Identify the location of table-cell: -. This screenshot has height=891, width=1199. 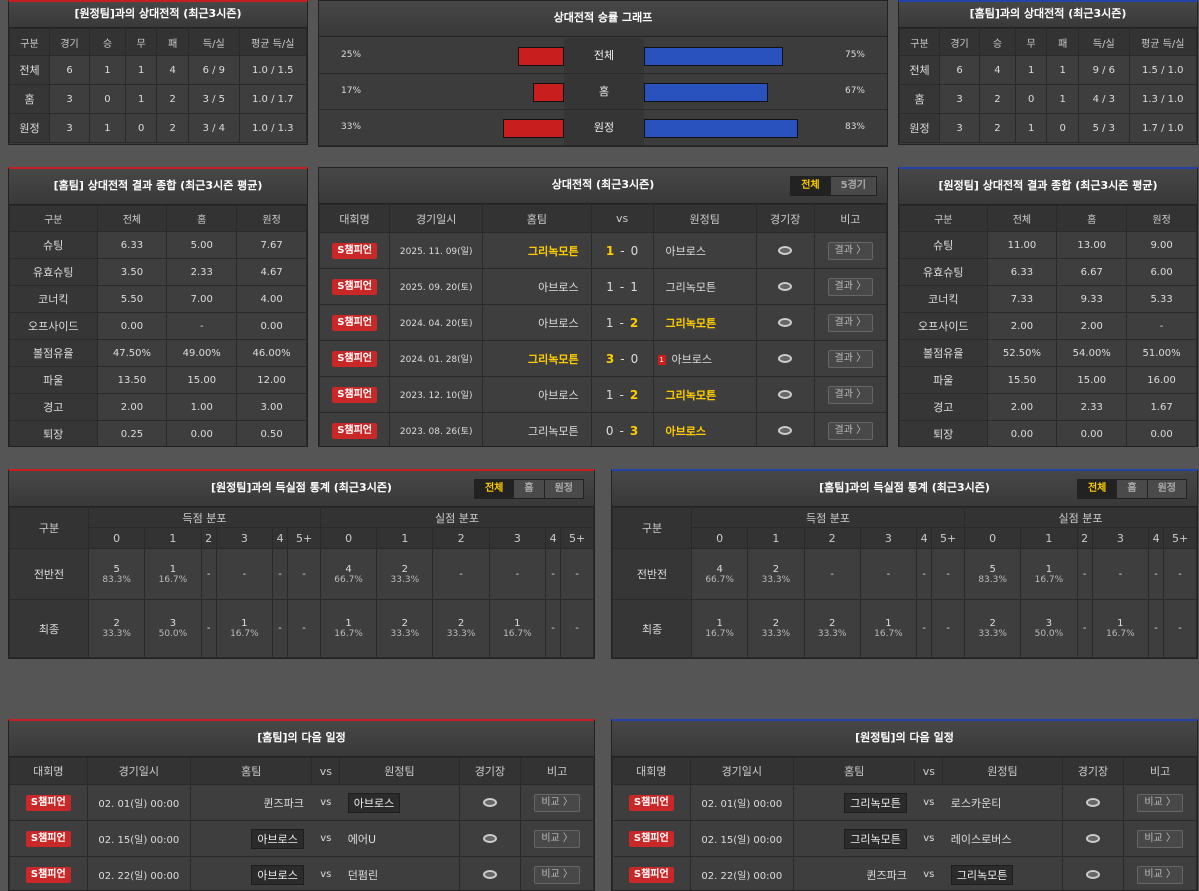
(1161, 326).